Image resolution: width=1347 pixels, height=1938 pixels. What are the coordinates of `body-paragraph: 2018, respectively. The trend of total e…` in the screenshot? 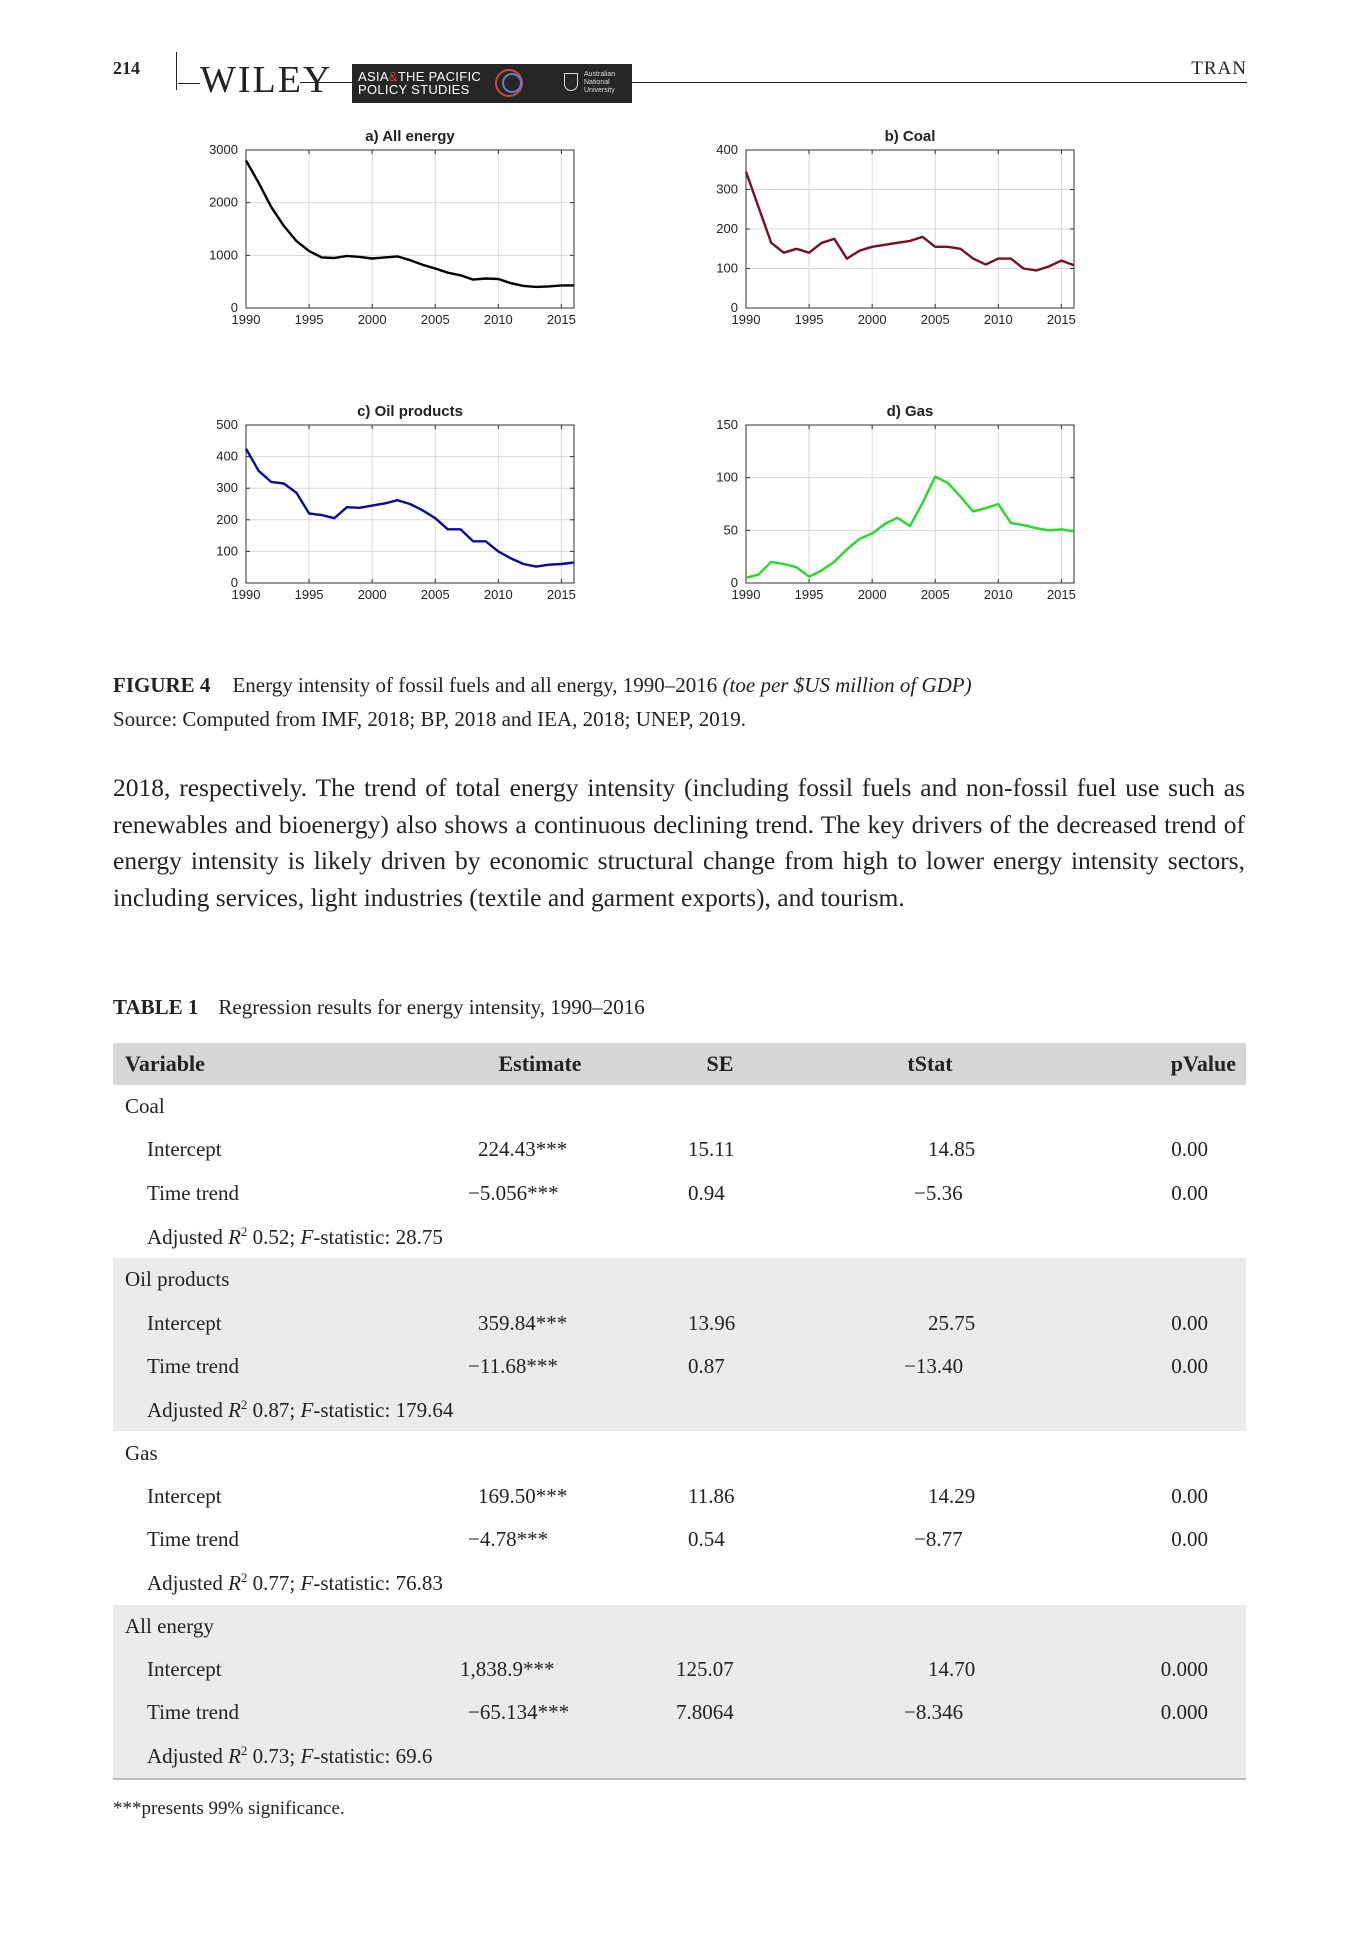 It's located at (679, 842).